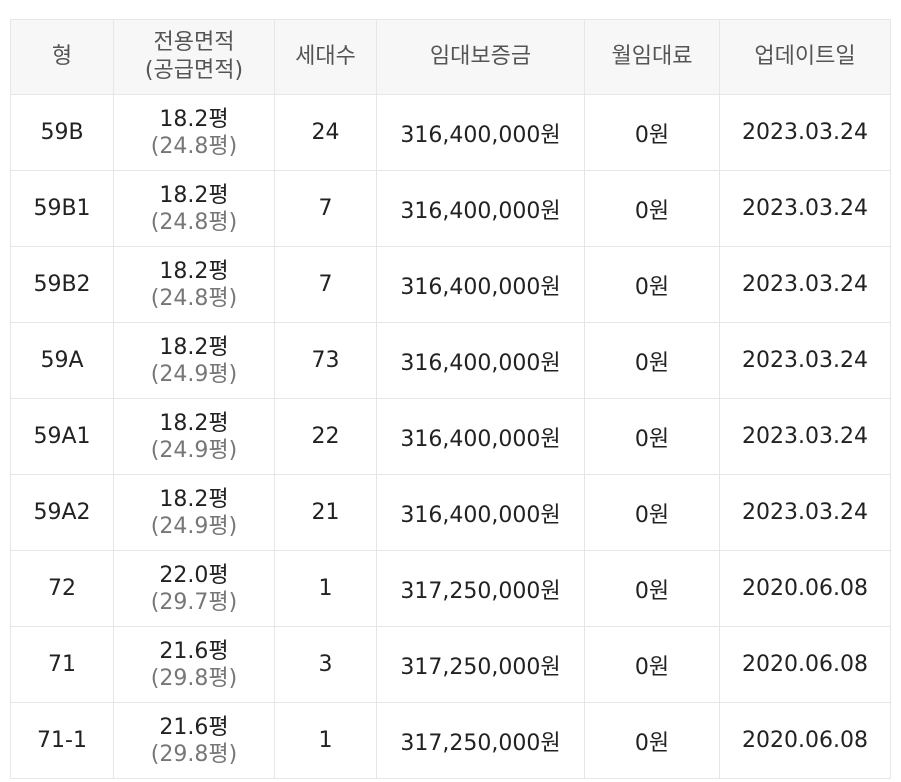 Image resolution: width=901 pixels, height=782 pixels. Describe the element at coordinates (194, 42) in the screenshot. I see `header-area-exclusive: 전용면적` at that location.